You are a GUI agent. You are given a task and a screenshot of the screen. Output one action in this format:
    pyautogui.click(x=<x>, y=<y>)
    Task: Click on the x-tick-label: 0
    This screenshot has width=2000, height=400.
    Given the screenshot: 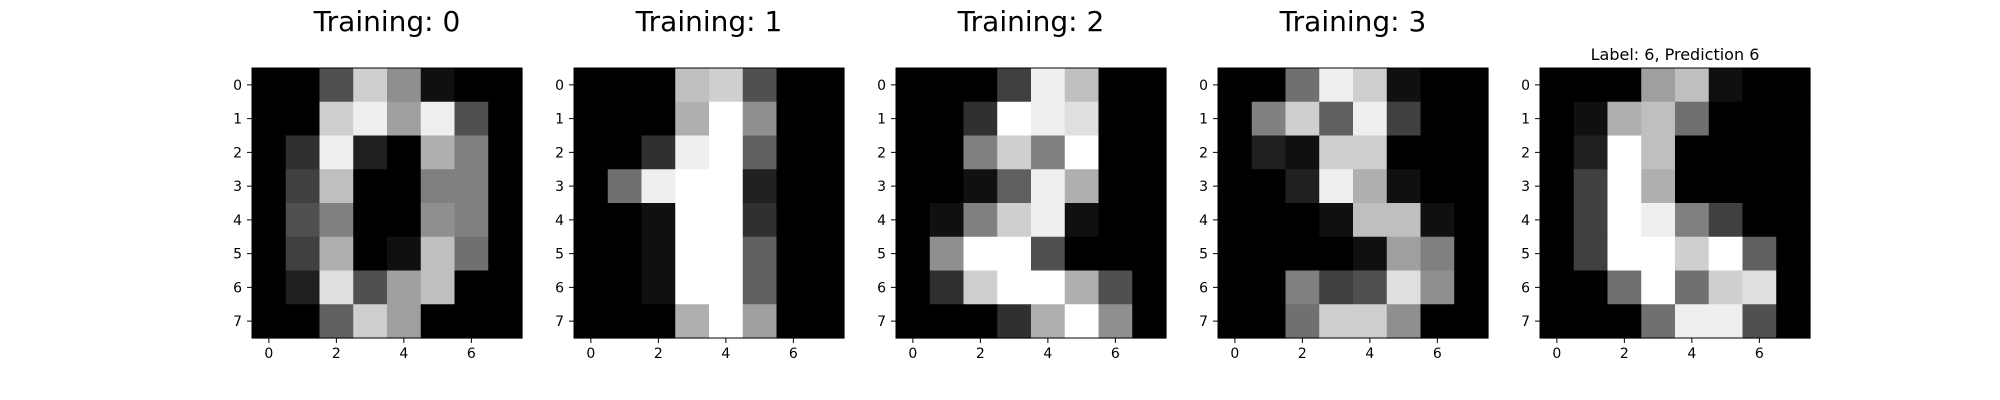 What is the action you would take?
    pyautogui.click(x=590, y=354)
    